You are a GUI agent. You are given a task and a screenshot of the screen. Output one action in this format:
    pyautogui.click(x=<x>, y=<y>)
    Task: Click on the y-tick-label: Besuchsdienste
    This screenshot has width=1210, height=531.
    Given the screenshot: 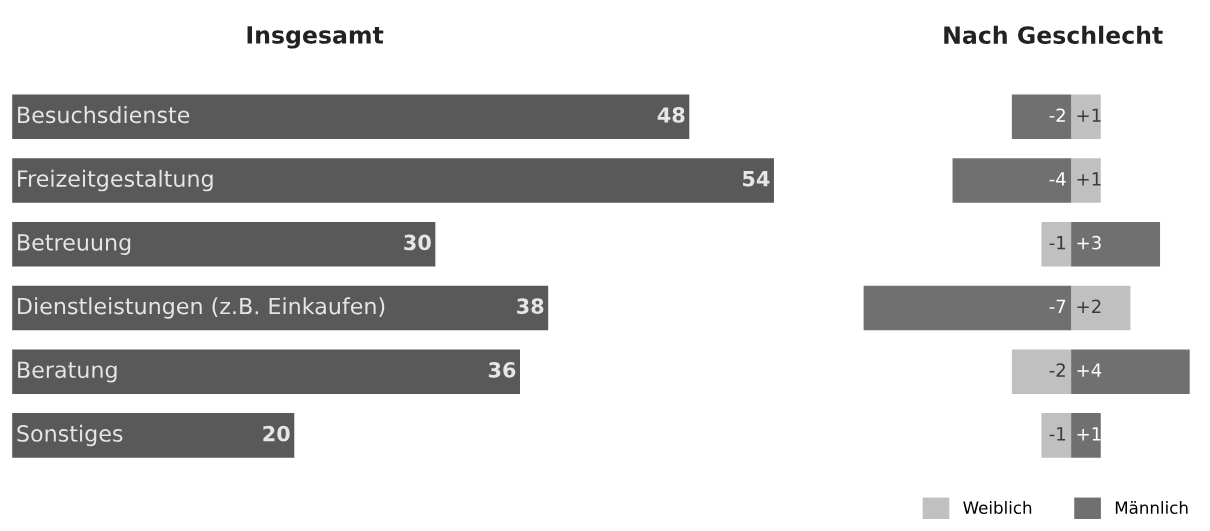 What is the action you would take?
    pyautogui.click(x=104, y=115)
    